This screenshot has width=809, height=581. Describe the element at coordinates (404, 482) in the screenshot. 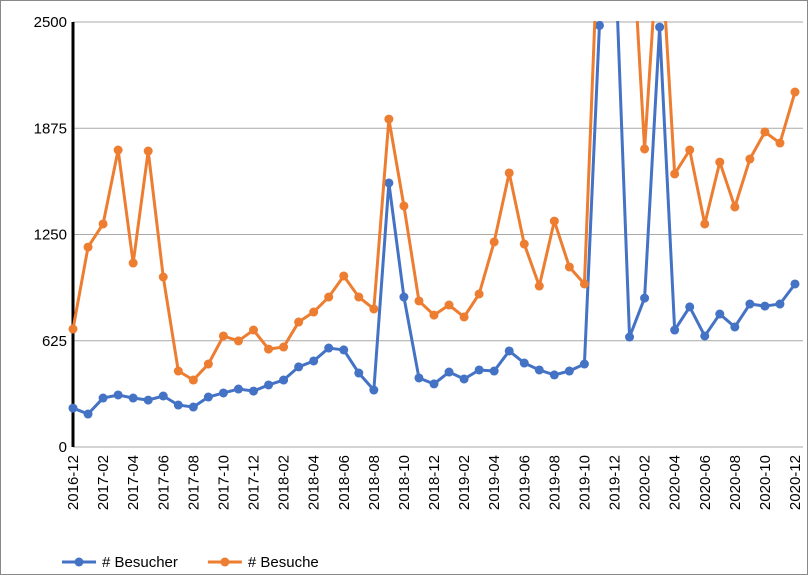

I see `x-tick-label: 2018-10` at that location.